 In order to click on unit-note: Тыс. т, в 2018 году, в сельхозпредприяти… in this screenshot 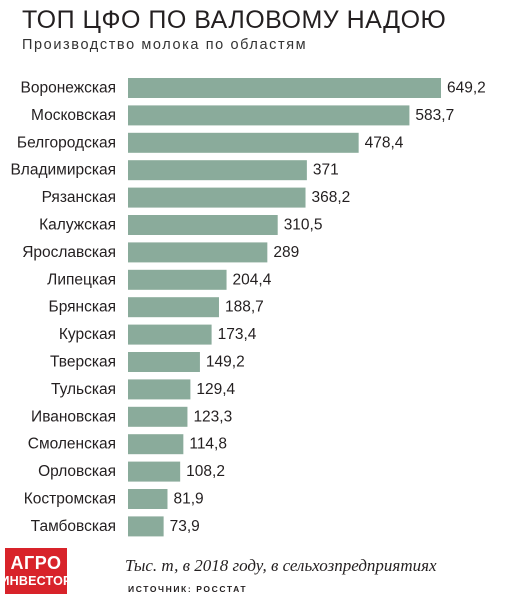, I will do `click(281, 565)`.